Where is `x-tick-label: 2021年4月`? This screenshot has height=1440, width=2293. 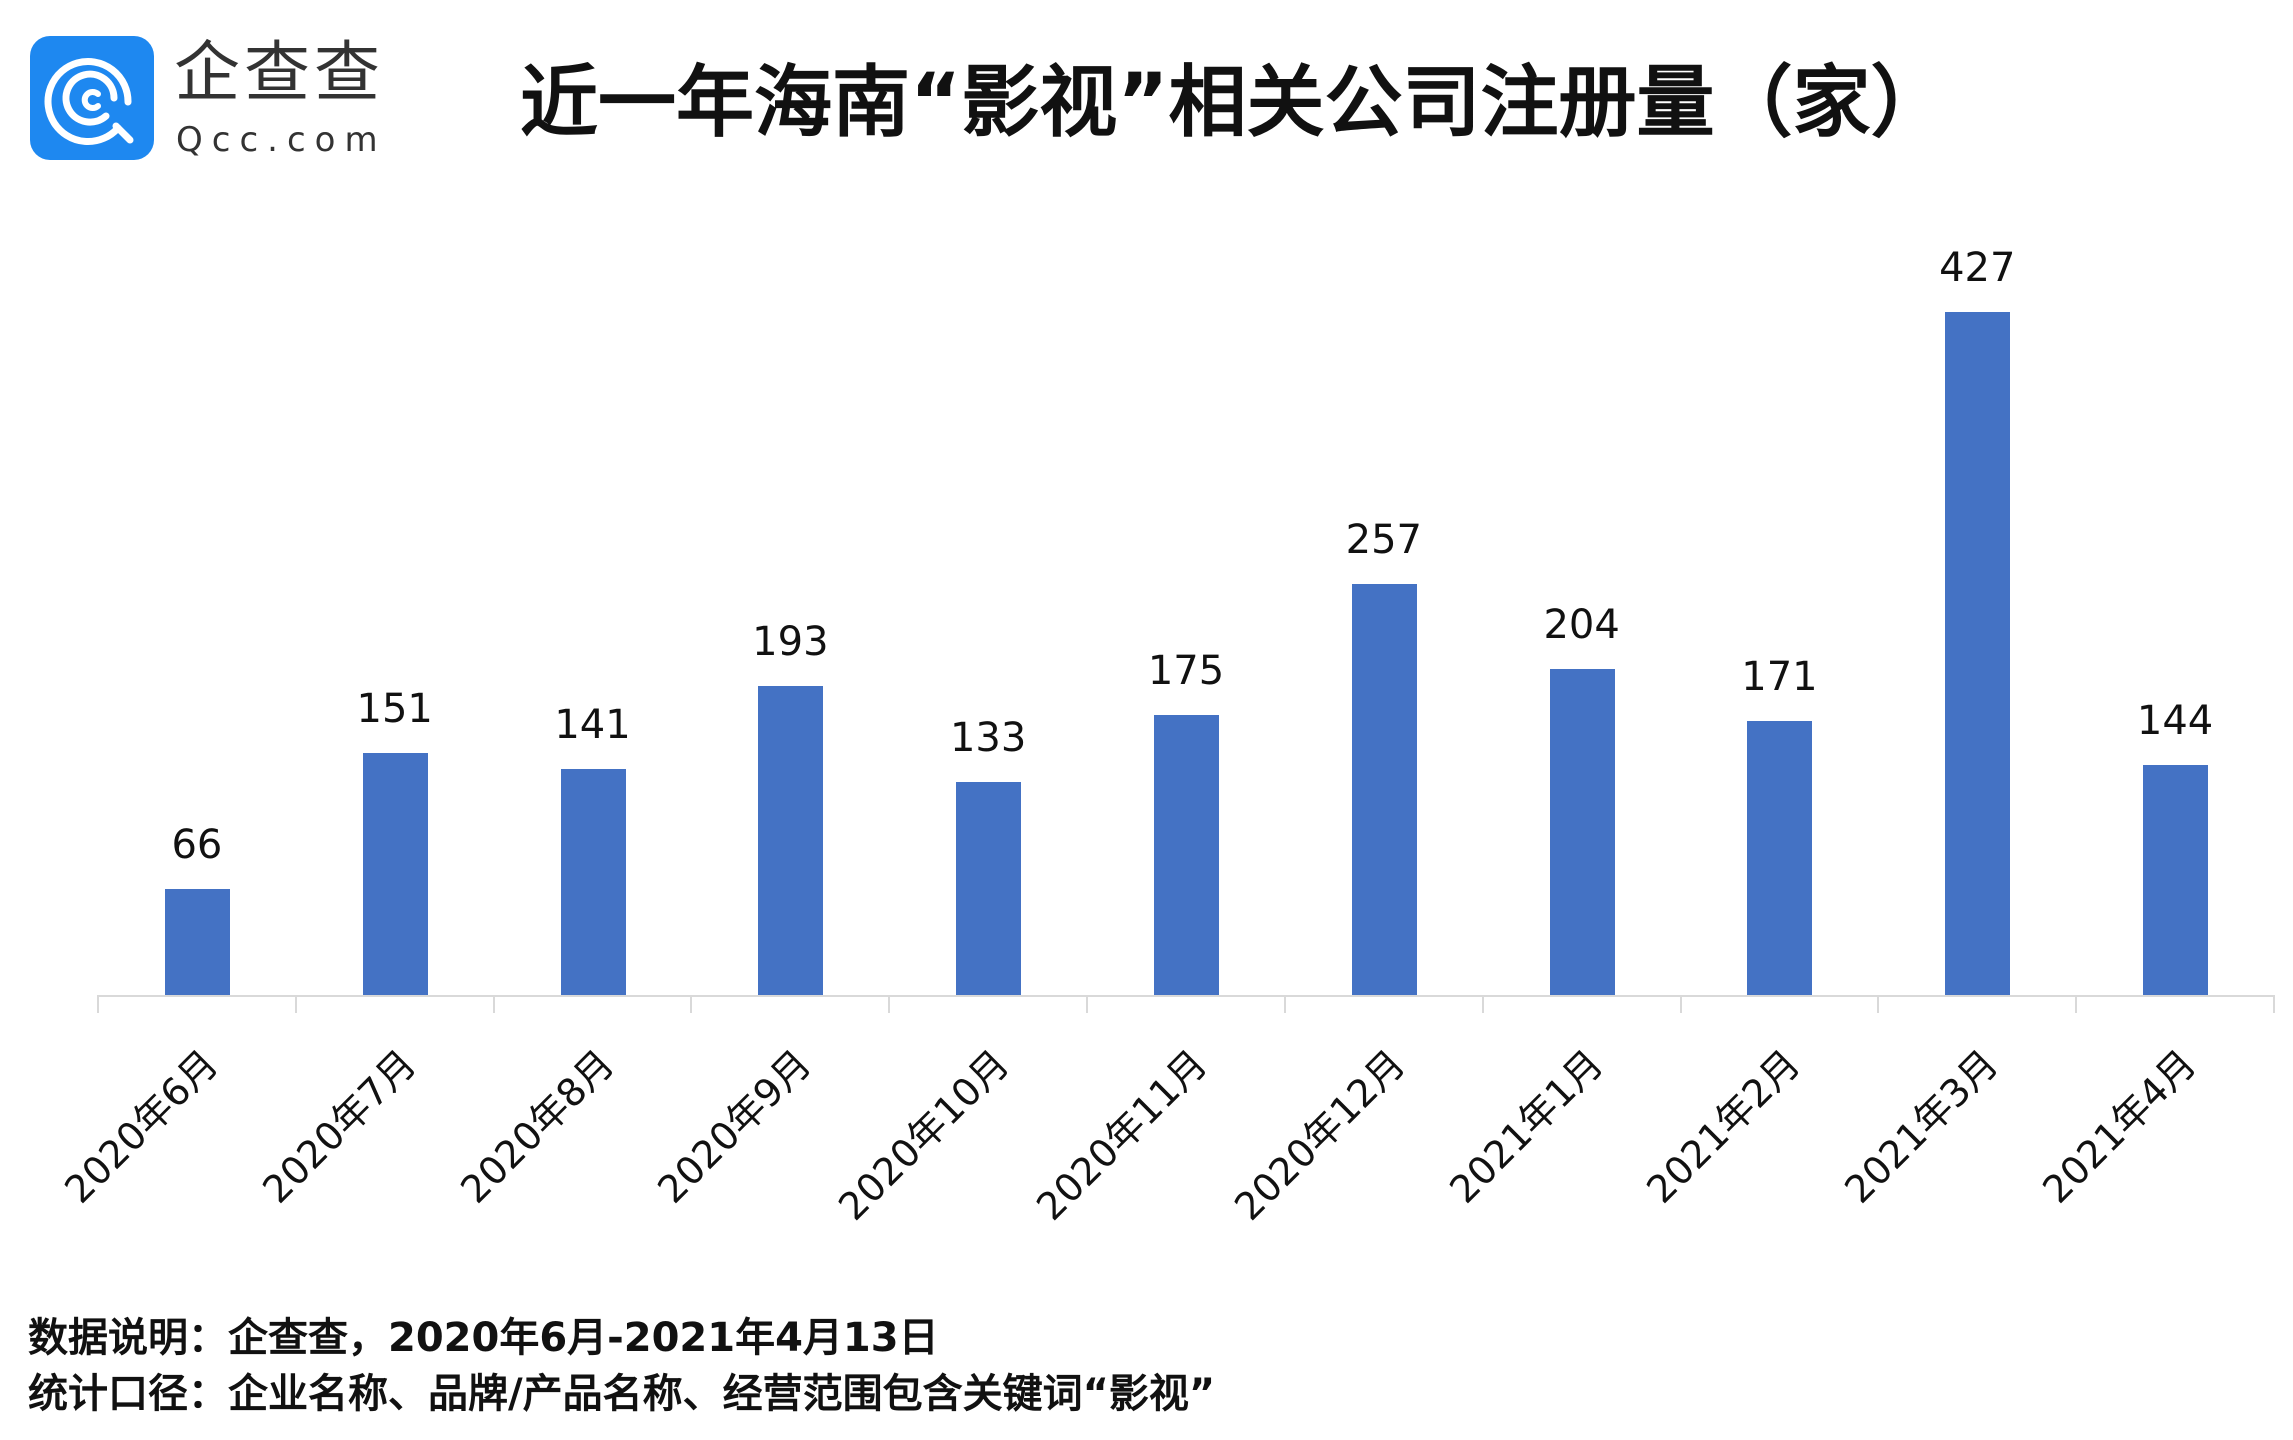
x-tick-label: 2021年4月 is located at coordinates (2119, 1126).